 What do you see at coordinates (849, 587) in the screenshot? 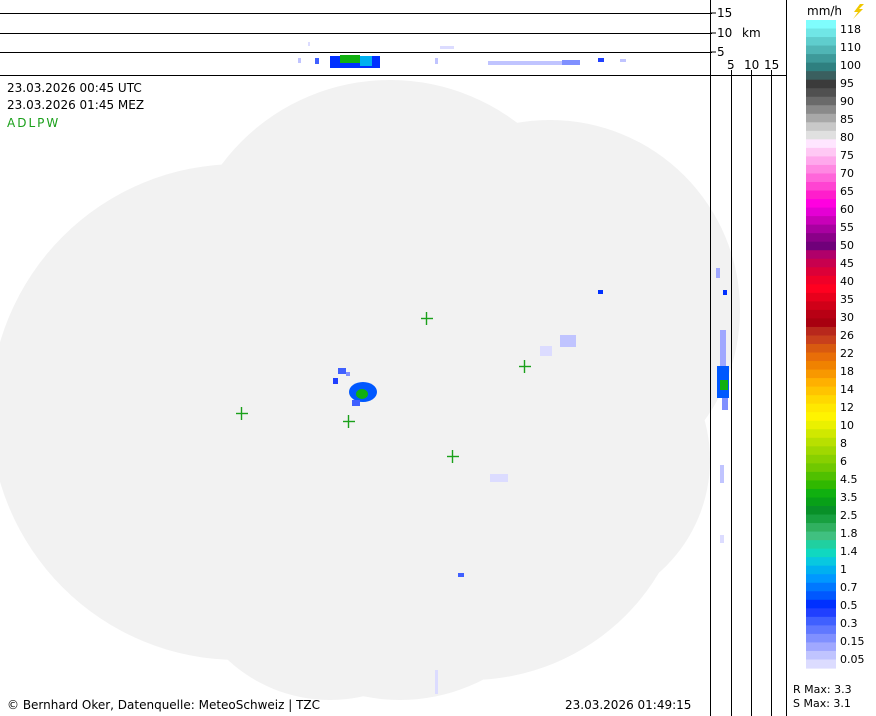
I see `legend-label: 0.7` at bounding box center [849, 587].